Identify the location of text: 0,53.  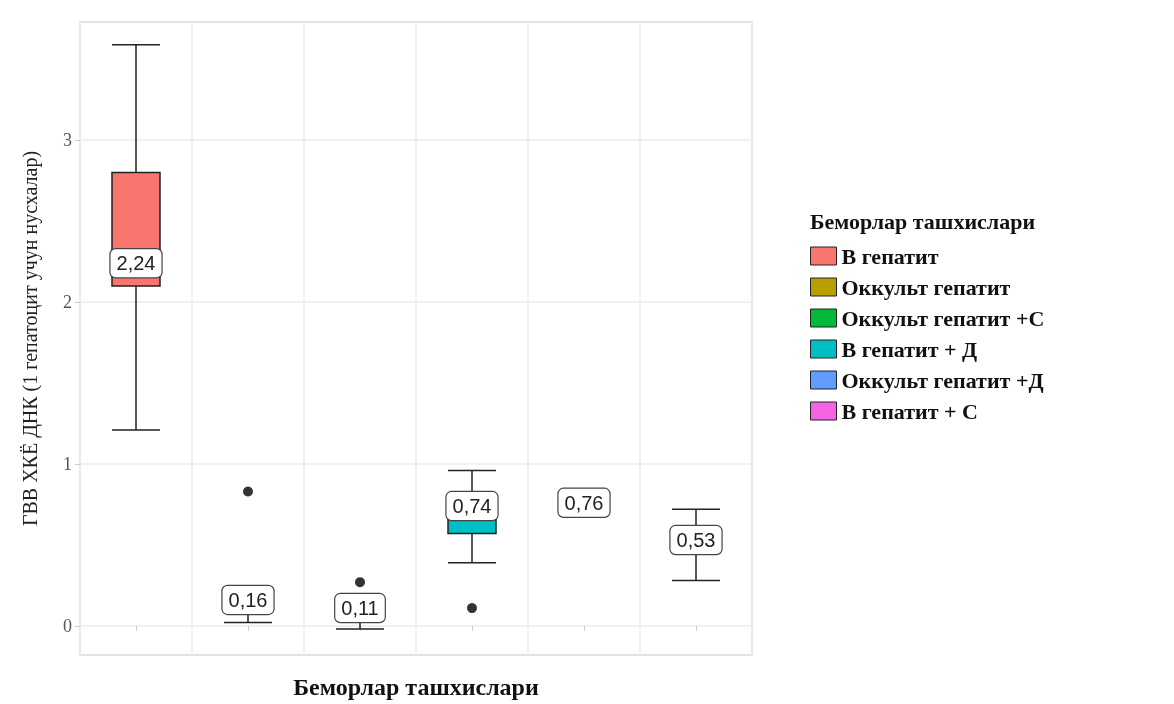
(696, 540).